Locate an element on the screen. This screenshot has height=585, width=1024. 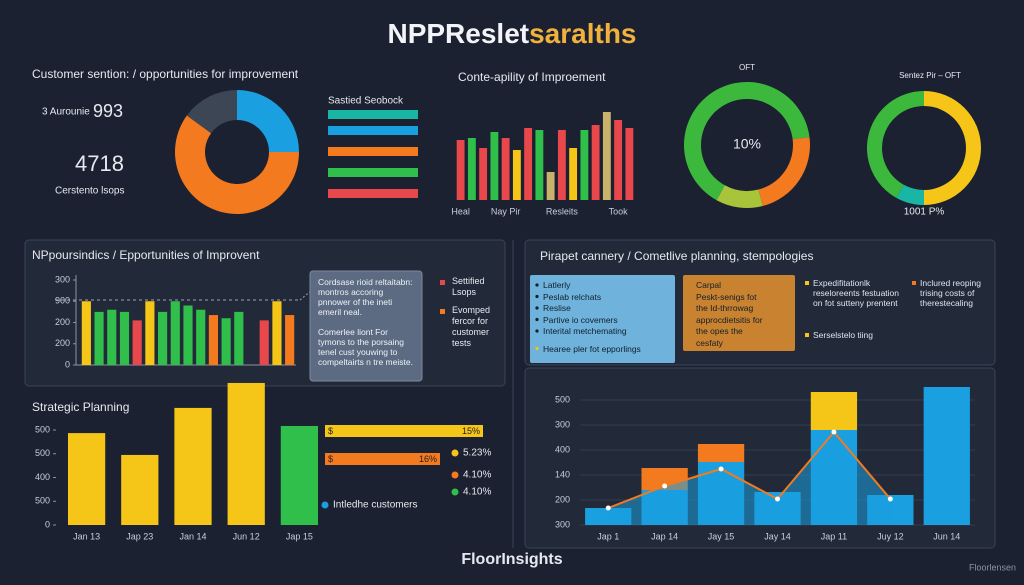
y-tick-label: 300 is located at coordinates (562, 524).